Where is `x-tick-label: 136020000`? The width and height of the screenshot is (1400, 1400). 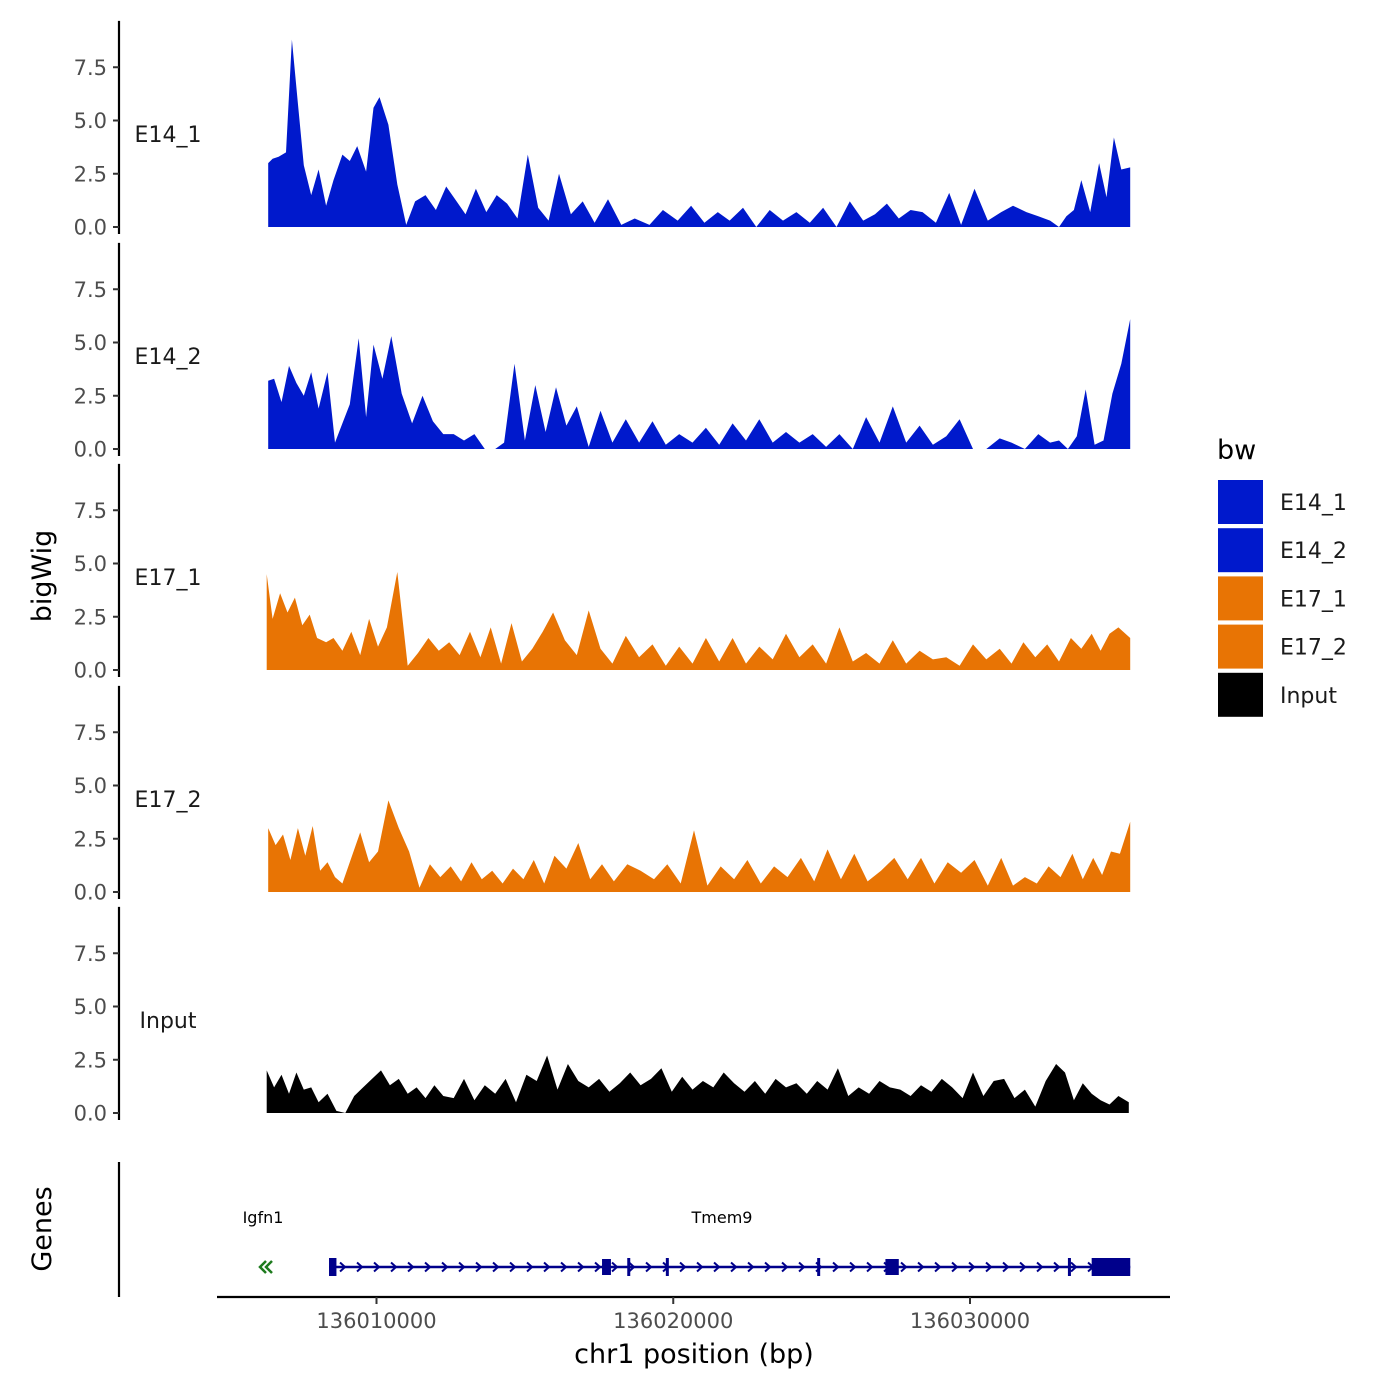 x-tick-label: 136020000 is located at coordinates (673, 1321).